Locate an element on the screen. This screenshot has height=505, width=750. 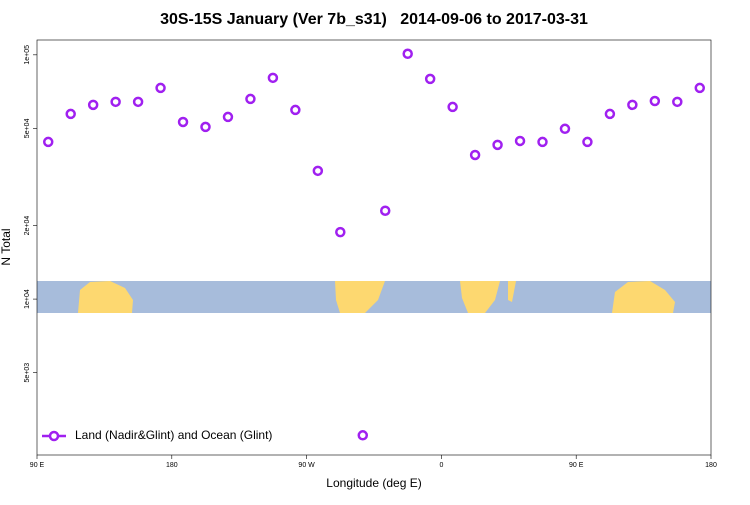
x-tick-label: 0 is located at coordinates (441, 465).